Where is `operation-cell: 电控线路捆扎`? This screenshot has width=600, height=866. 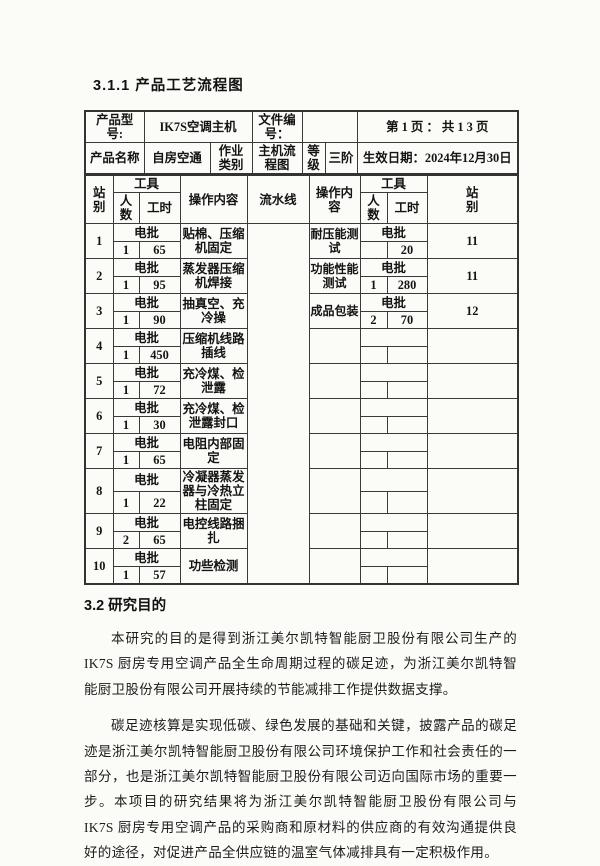 operation-cell: 电控线路捆扎 is located at coordinates (213, 531).